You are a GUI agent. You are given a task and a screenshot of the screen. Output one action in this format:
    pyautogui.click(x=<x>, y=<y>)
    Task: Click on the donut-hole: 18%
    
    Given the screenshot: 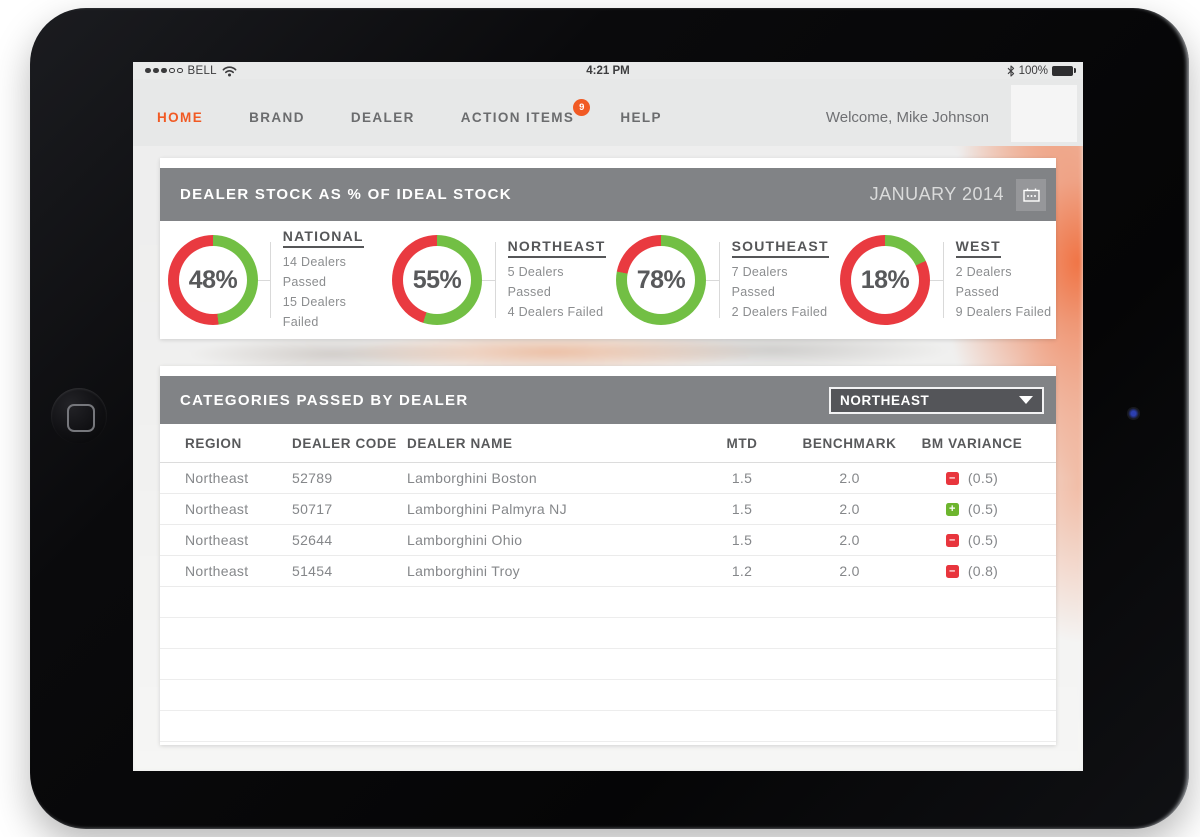 What is the action you would take?
    pyautogui.click(x=885, y=280)
    